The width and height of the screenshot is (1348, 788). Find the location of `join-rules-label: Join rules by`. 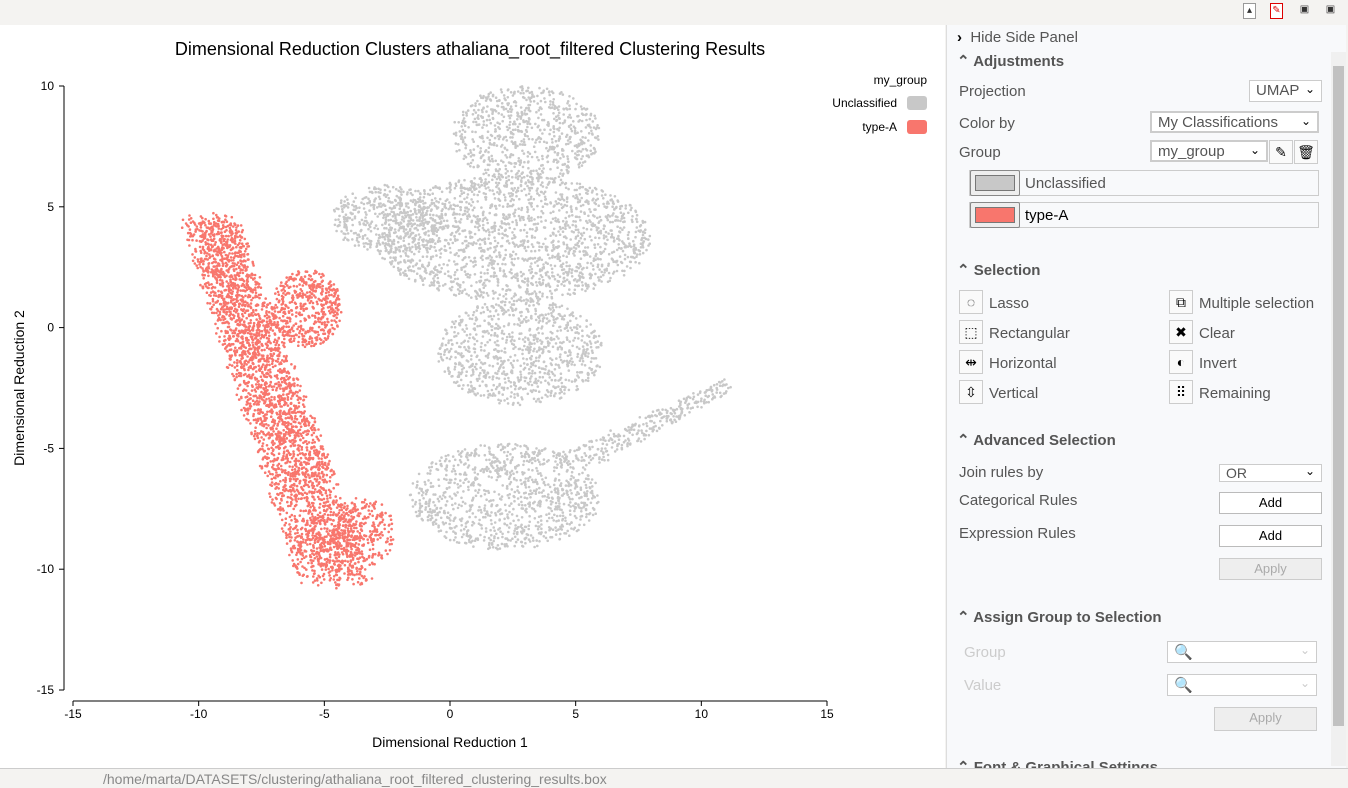

join-rules-label: Join rules by is located at coordinates (1001, 472).